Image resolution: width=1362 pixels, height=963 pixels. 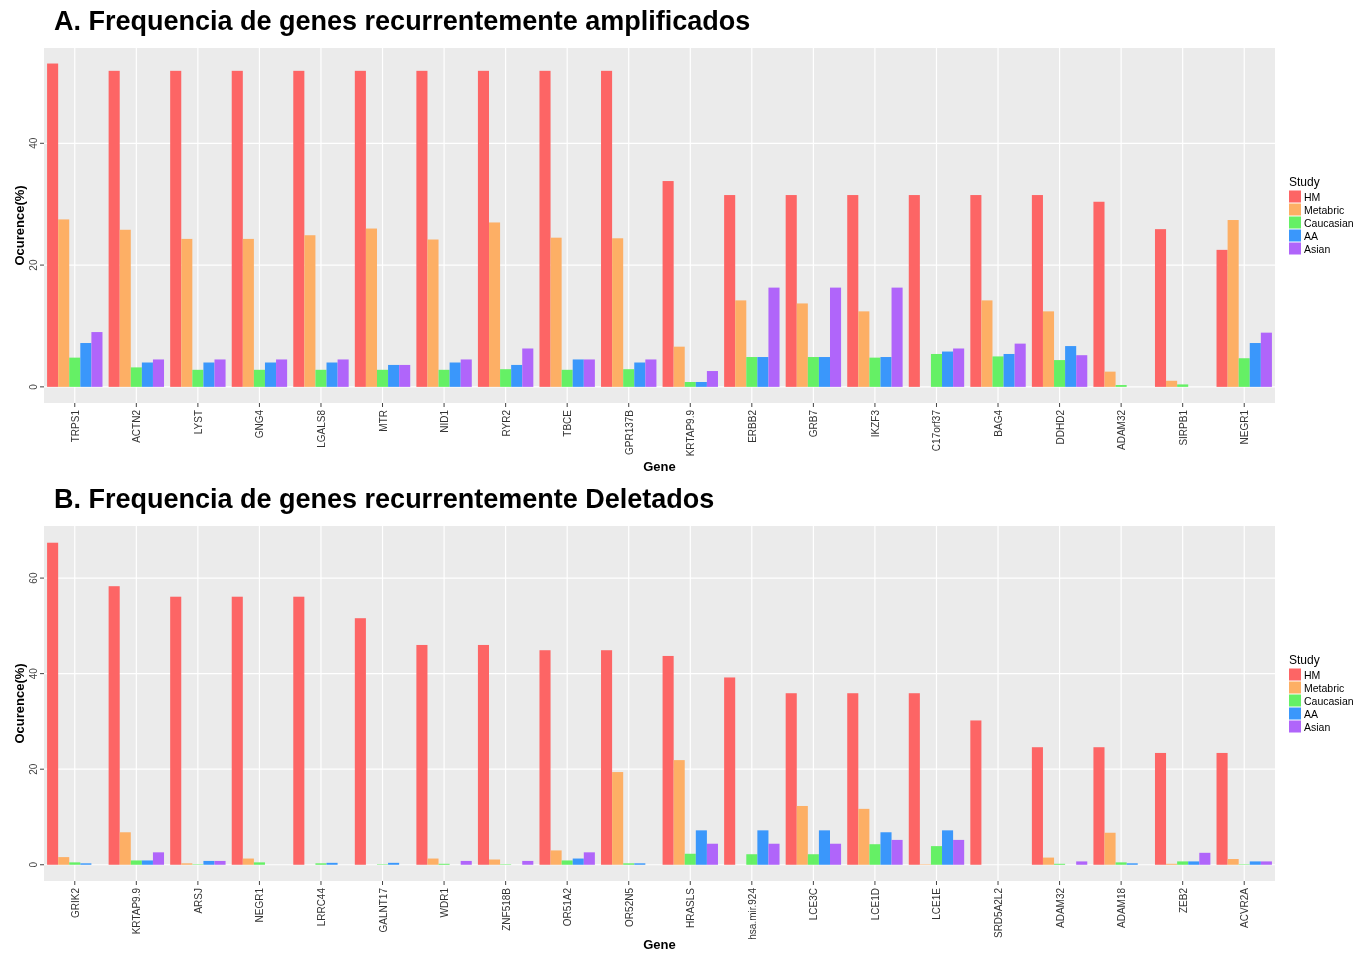 I want to click on x-tick-label: LCE1D, so click(x=875, y=904).